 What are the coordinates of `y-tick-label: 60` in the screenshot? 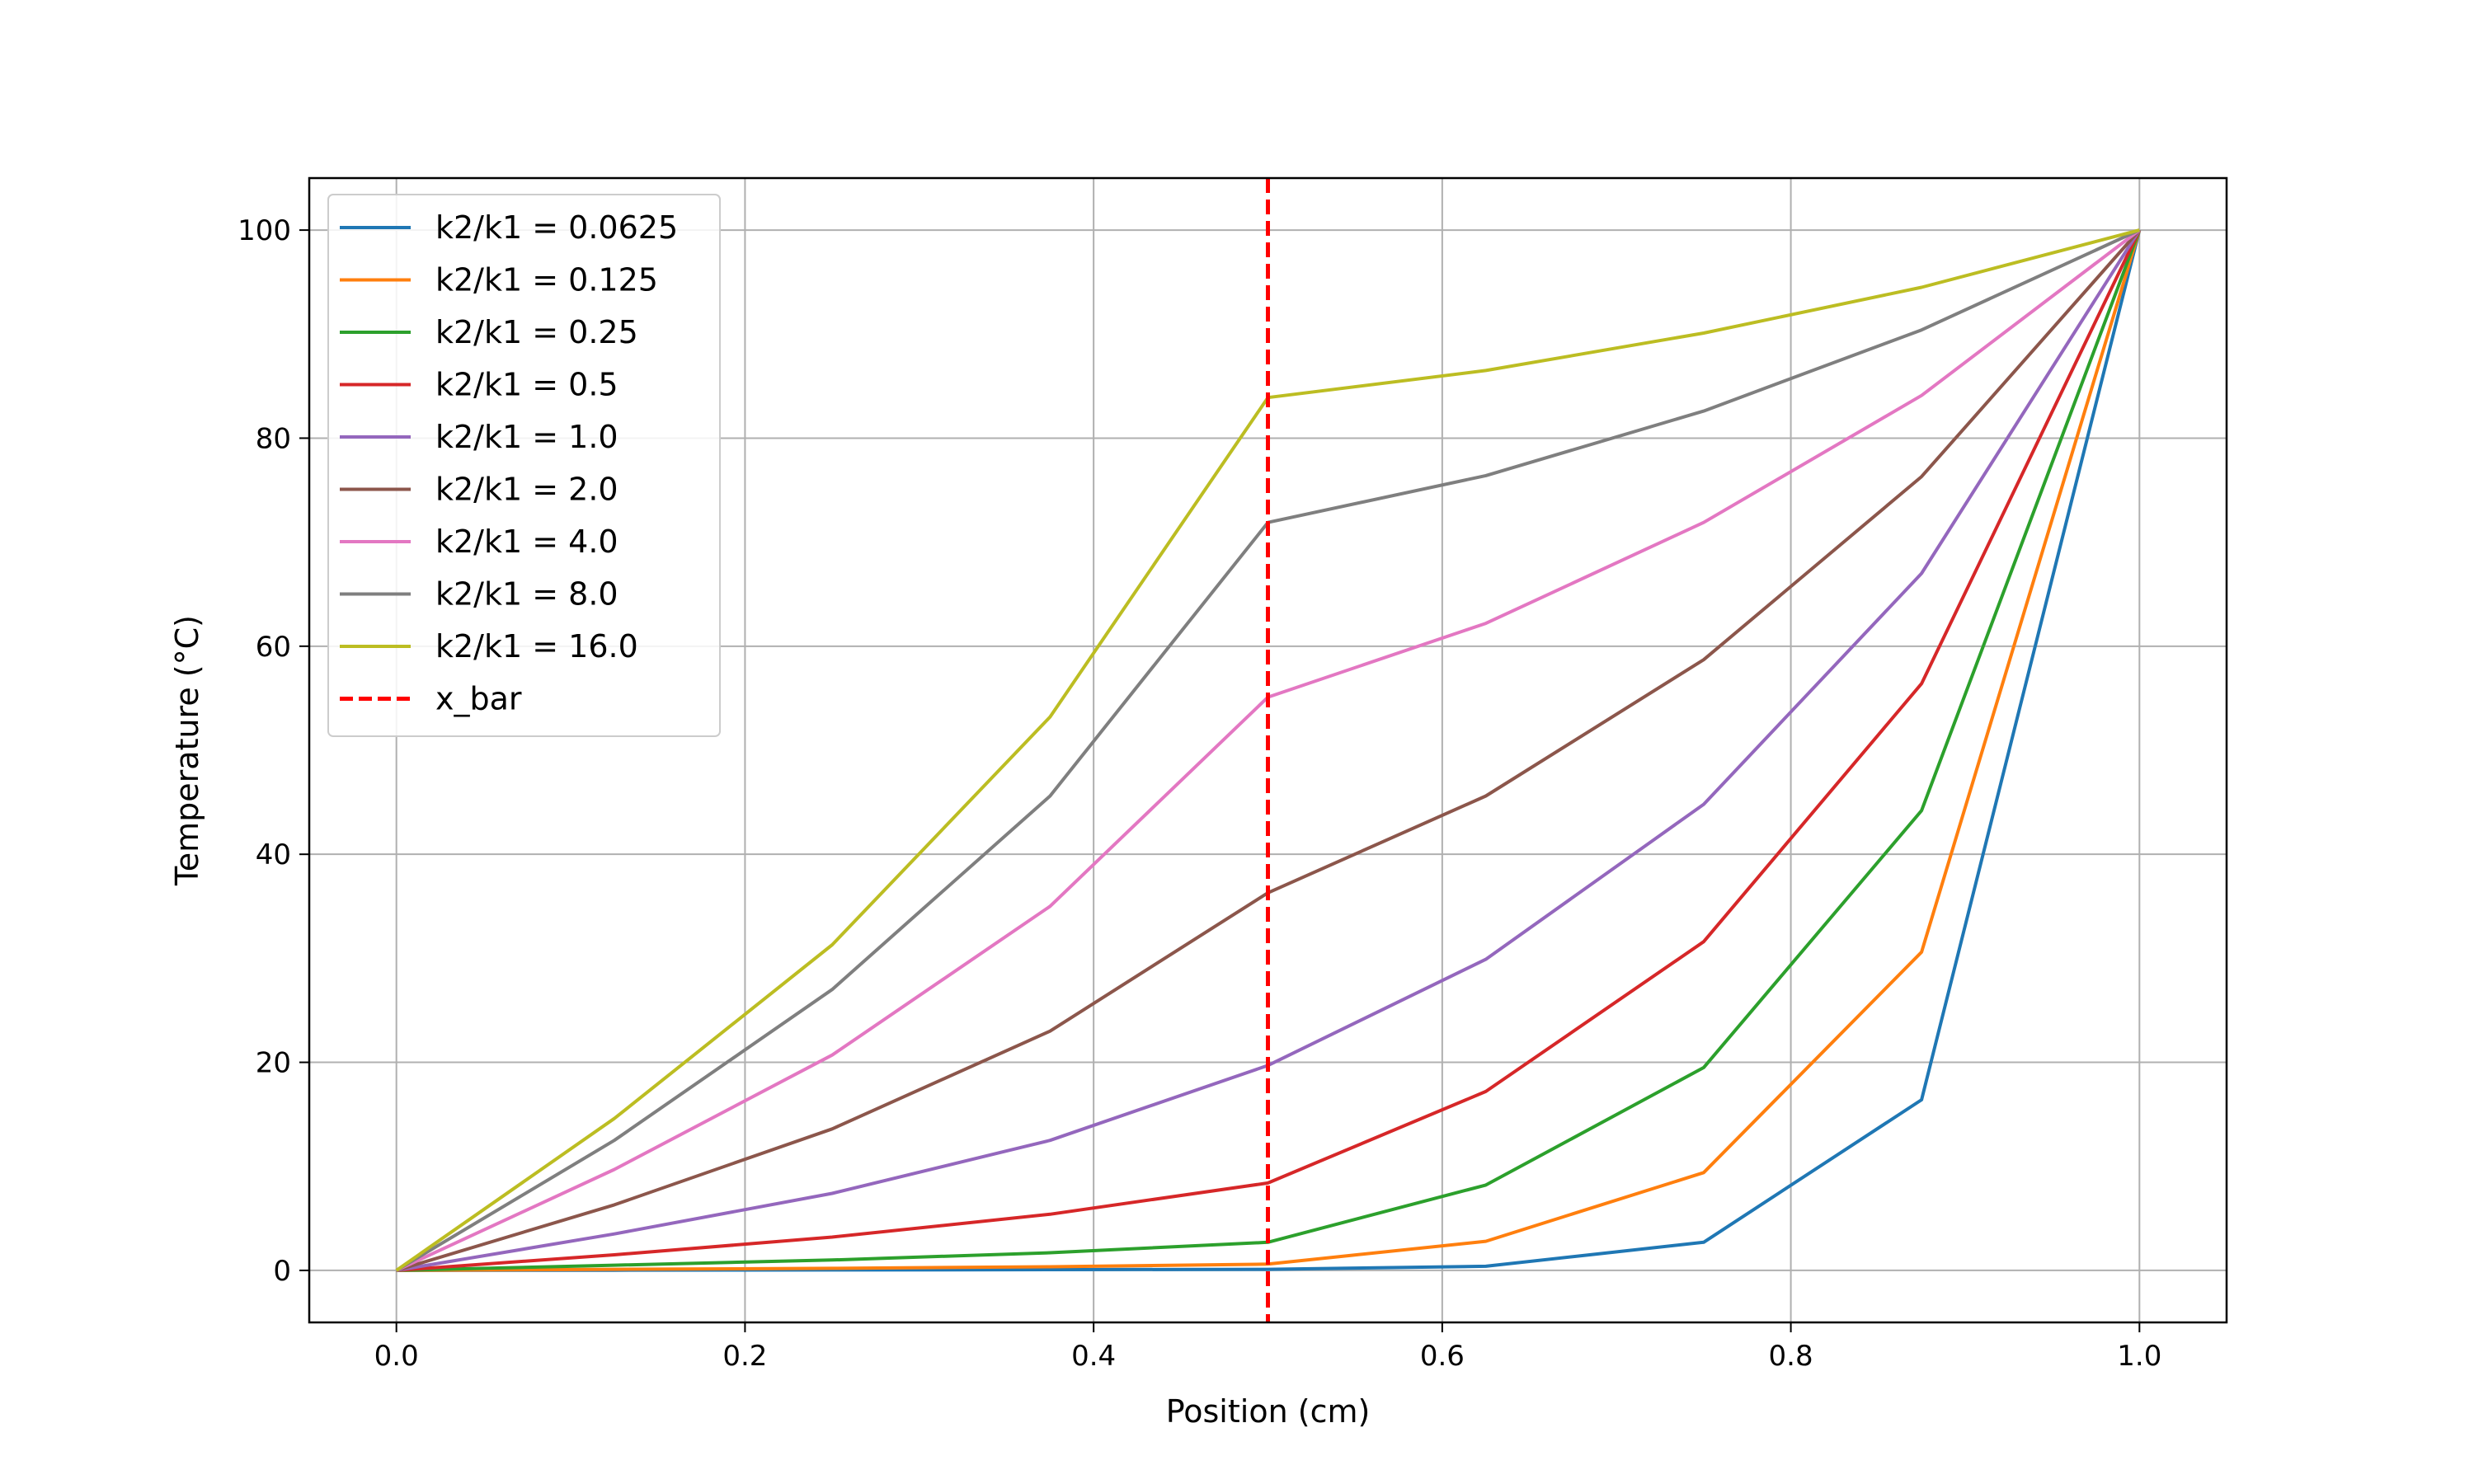 It's located at (273, 647).